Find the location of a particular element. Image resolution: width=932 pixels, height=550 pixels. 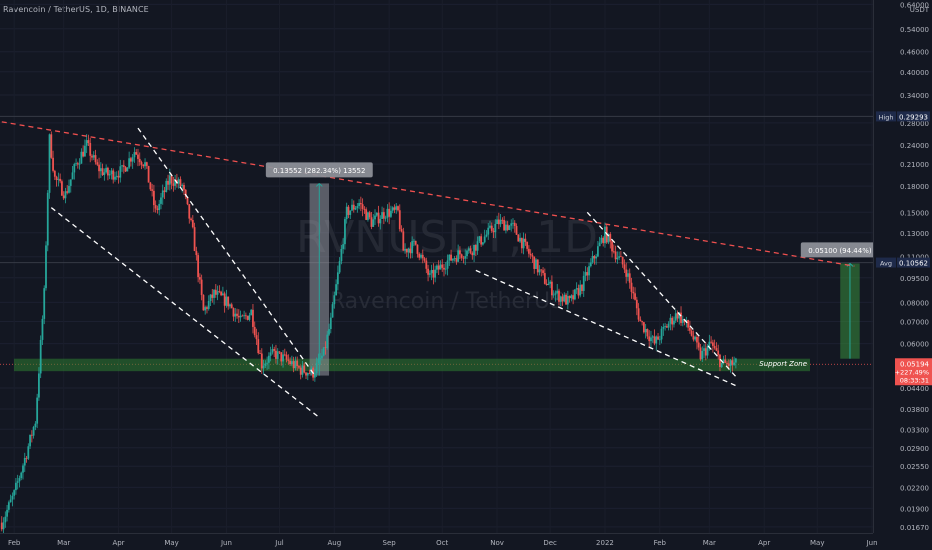

time-tick-label: May is located at coordinates (817, 543).